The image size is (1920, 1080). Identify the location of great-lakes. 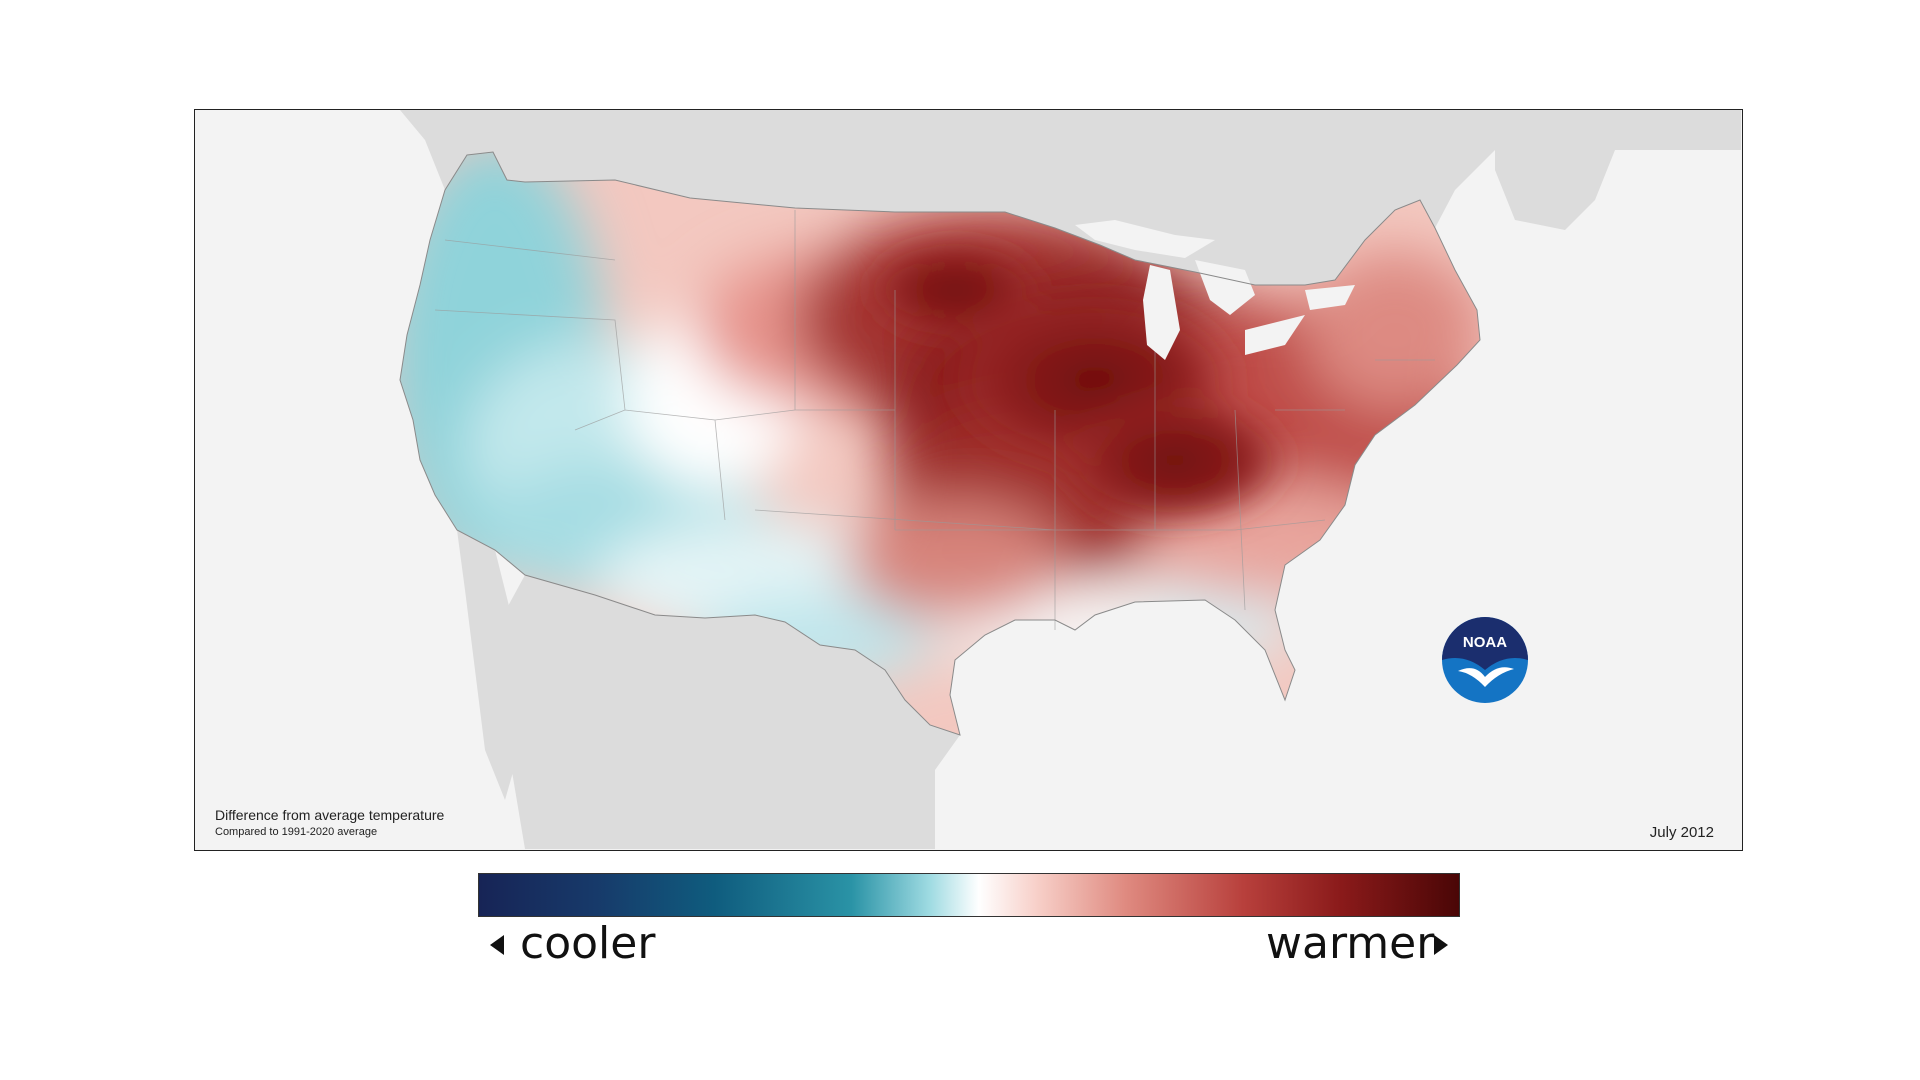
(1215, 290).